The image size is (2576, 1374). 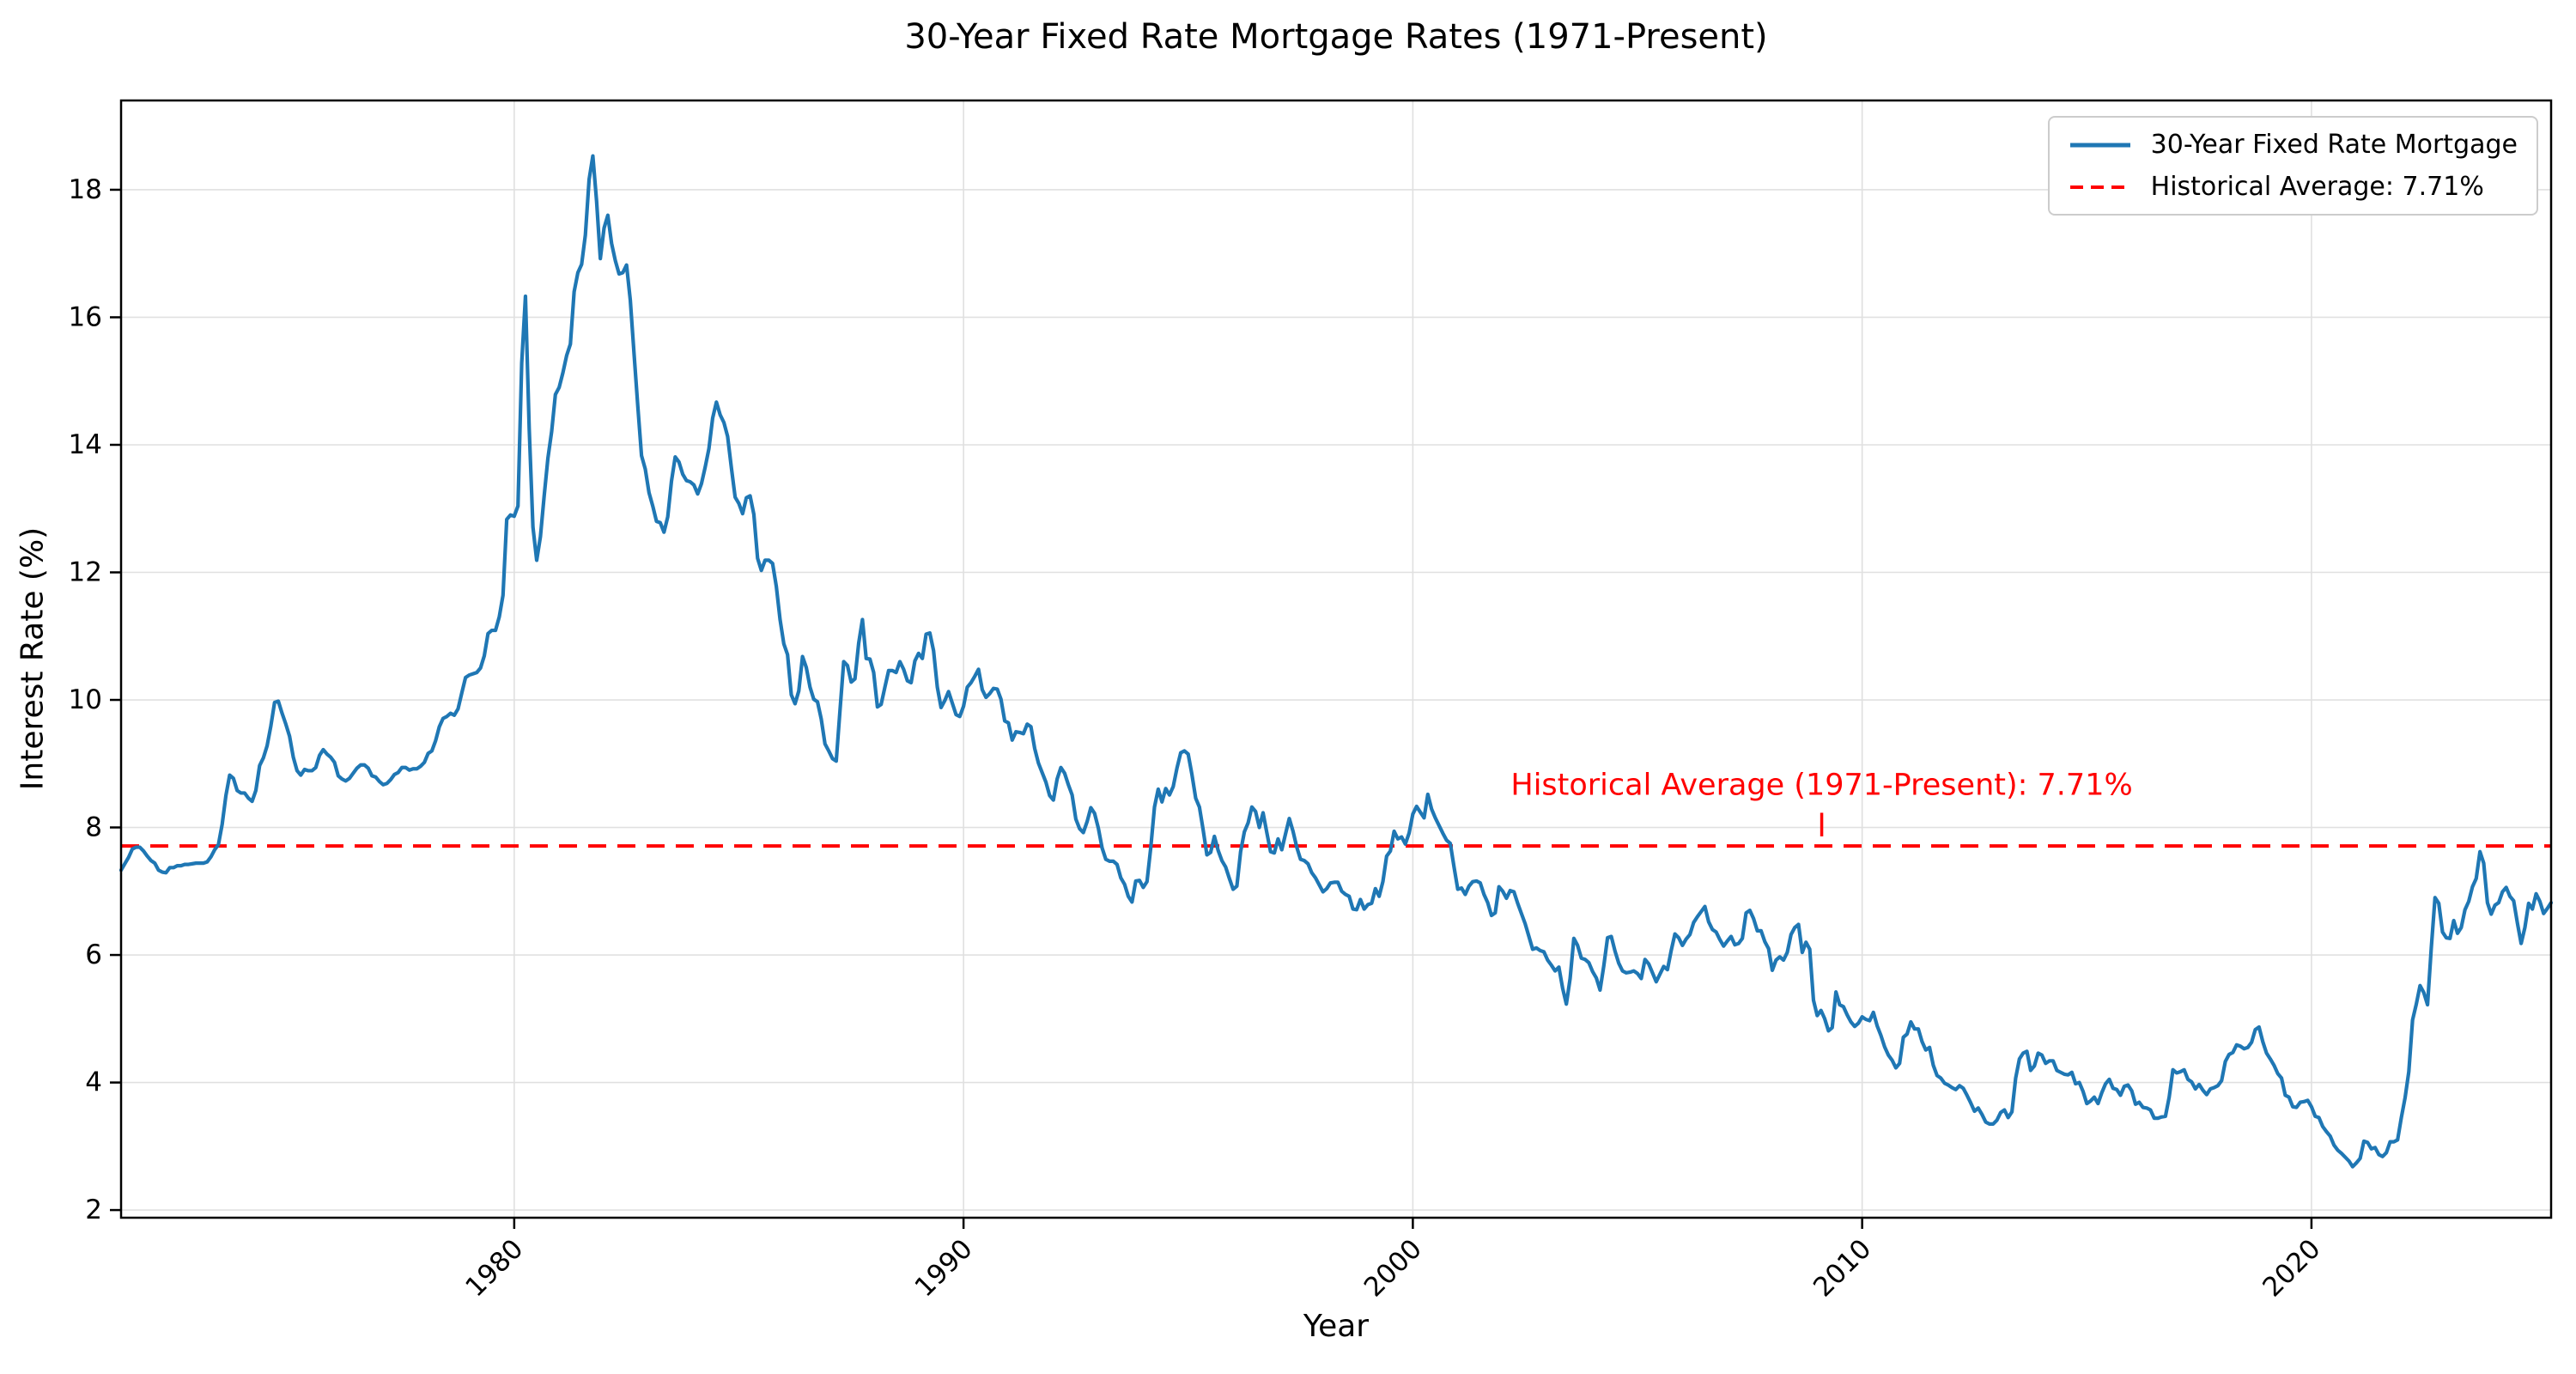 What do you see at coordinates (85, 316) in the screenshot?
I see `y-tick-label: 16` at bounding box center [85, 316].